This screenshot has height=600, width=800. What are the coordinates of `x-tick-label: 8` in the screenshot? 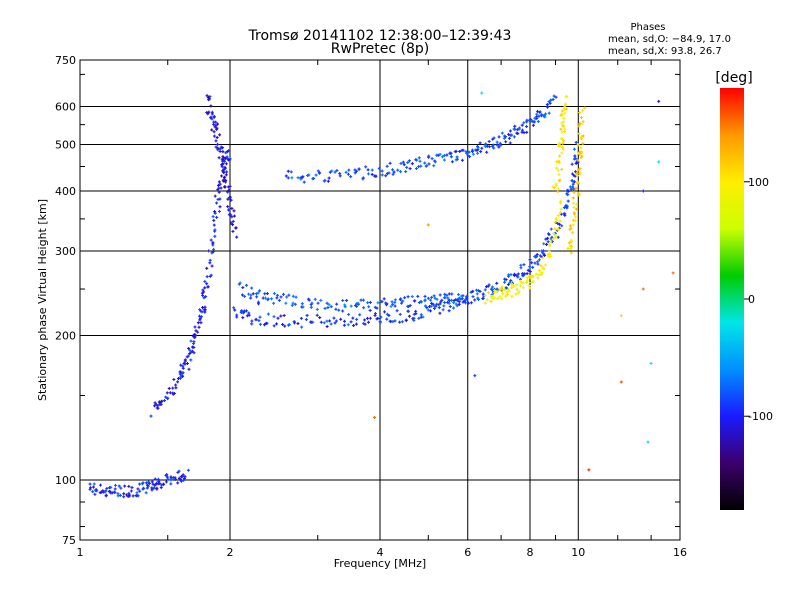 It's located at (530, 552).